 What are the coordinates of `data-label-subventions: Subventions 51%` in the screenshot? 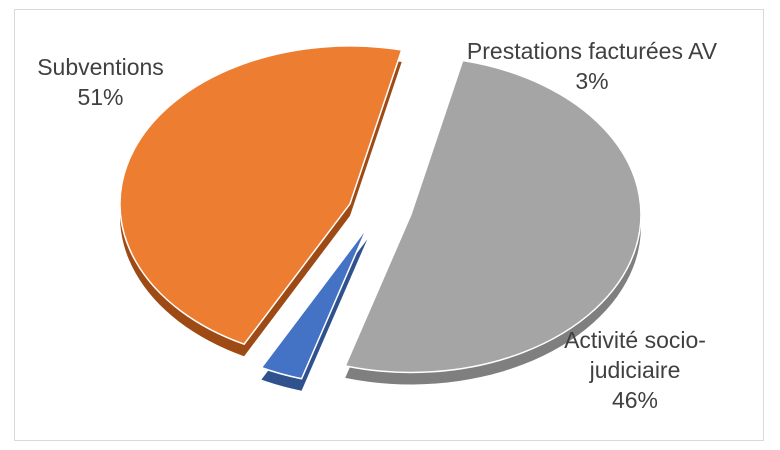 It's located at (100, 82).